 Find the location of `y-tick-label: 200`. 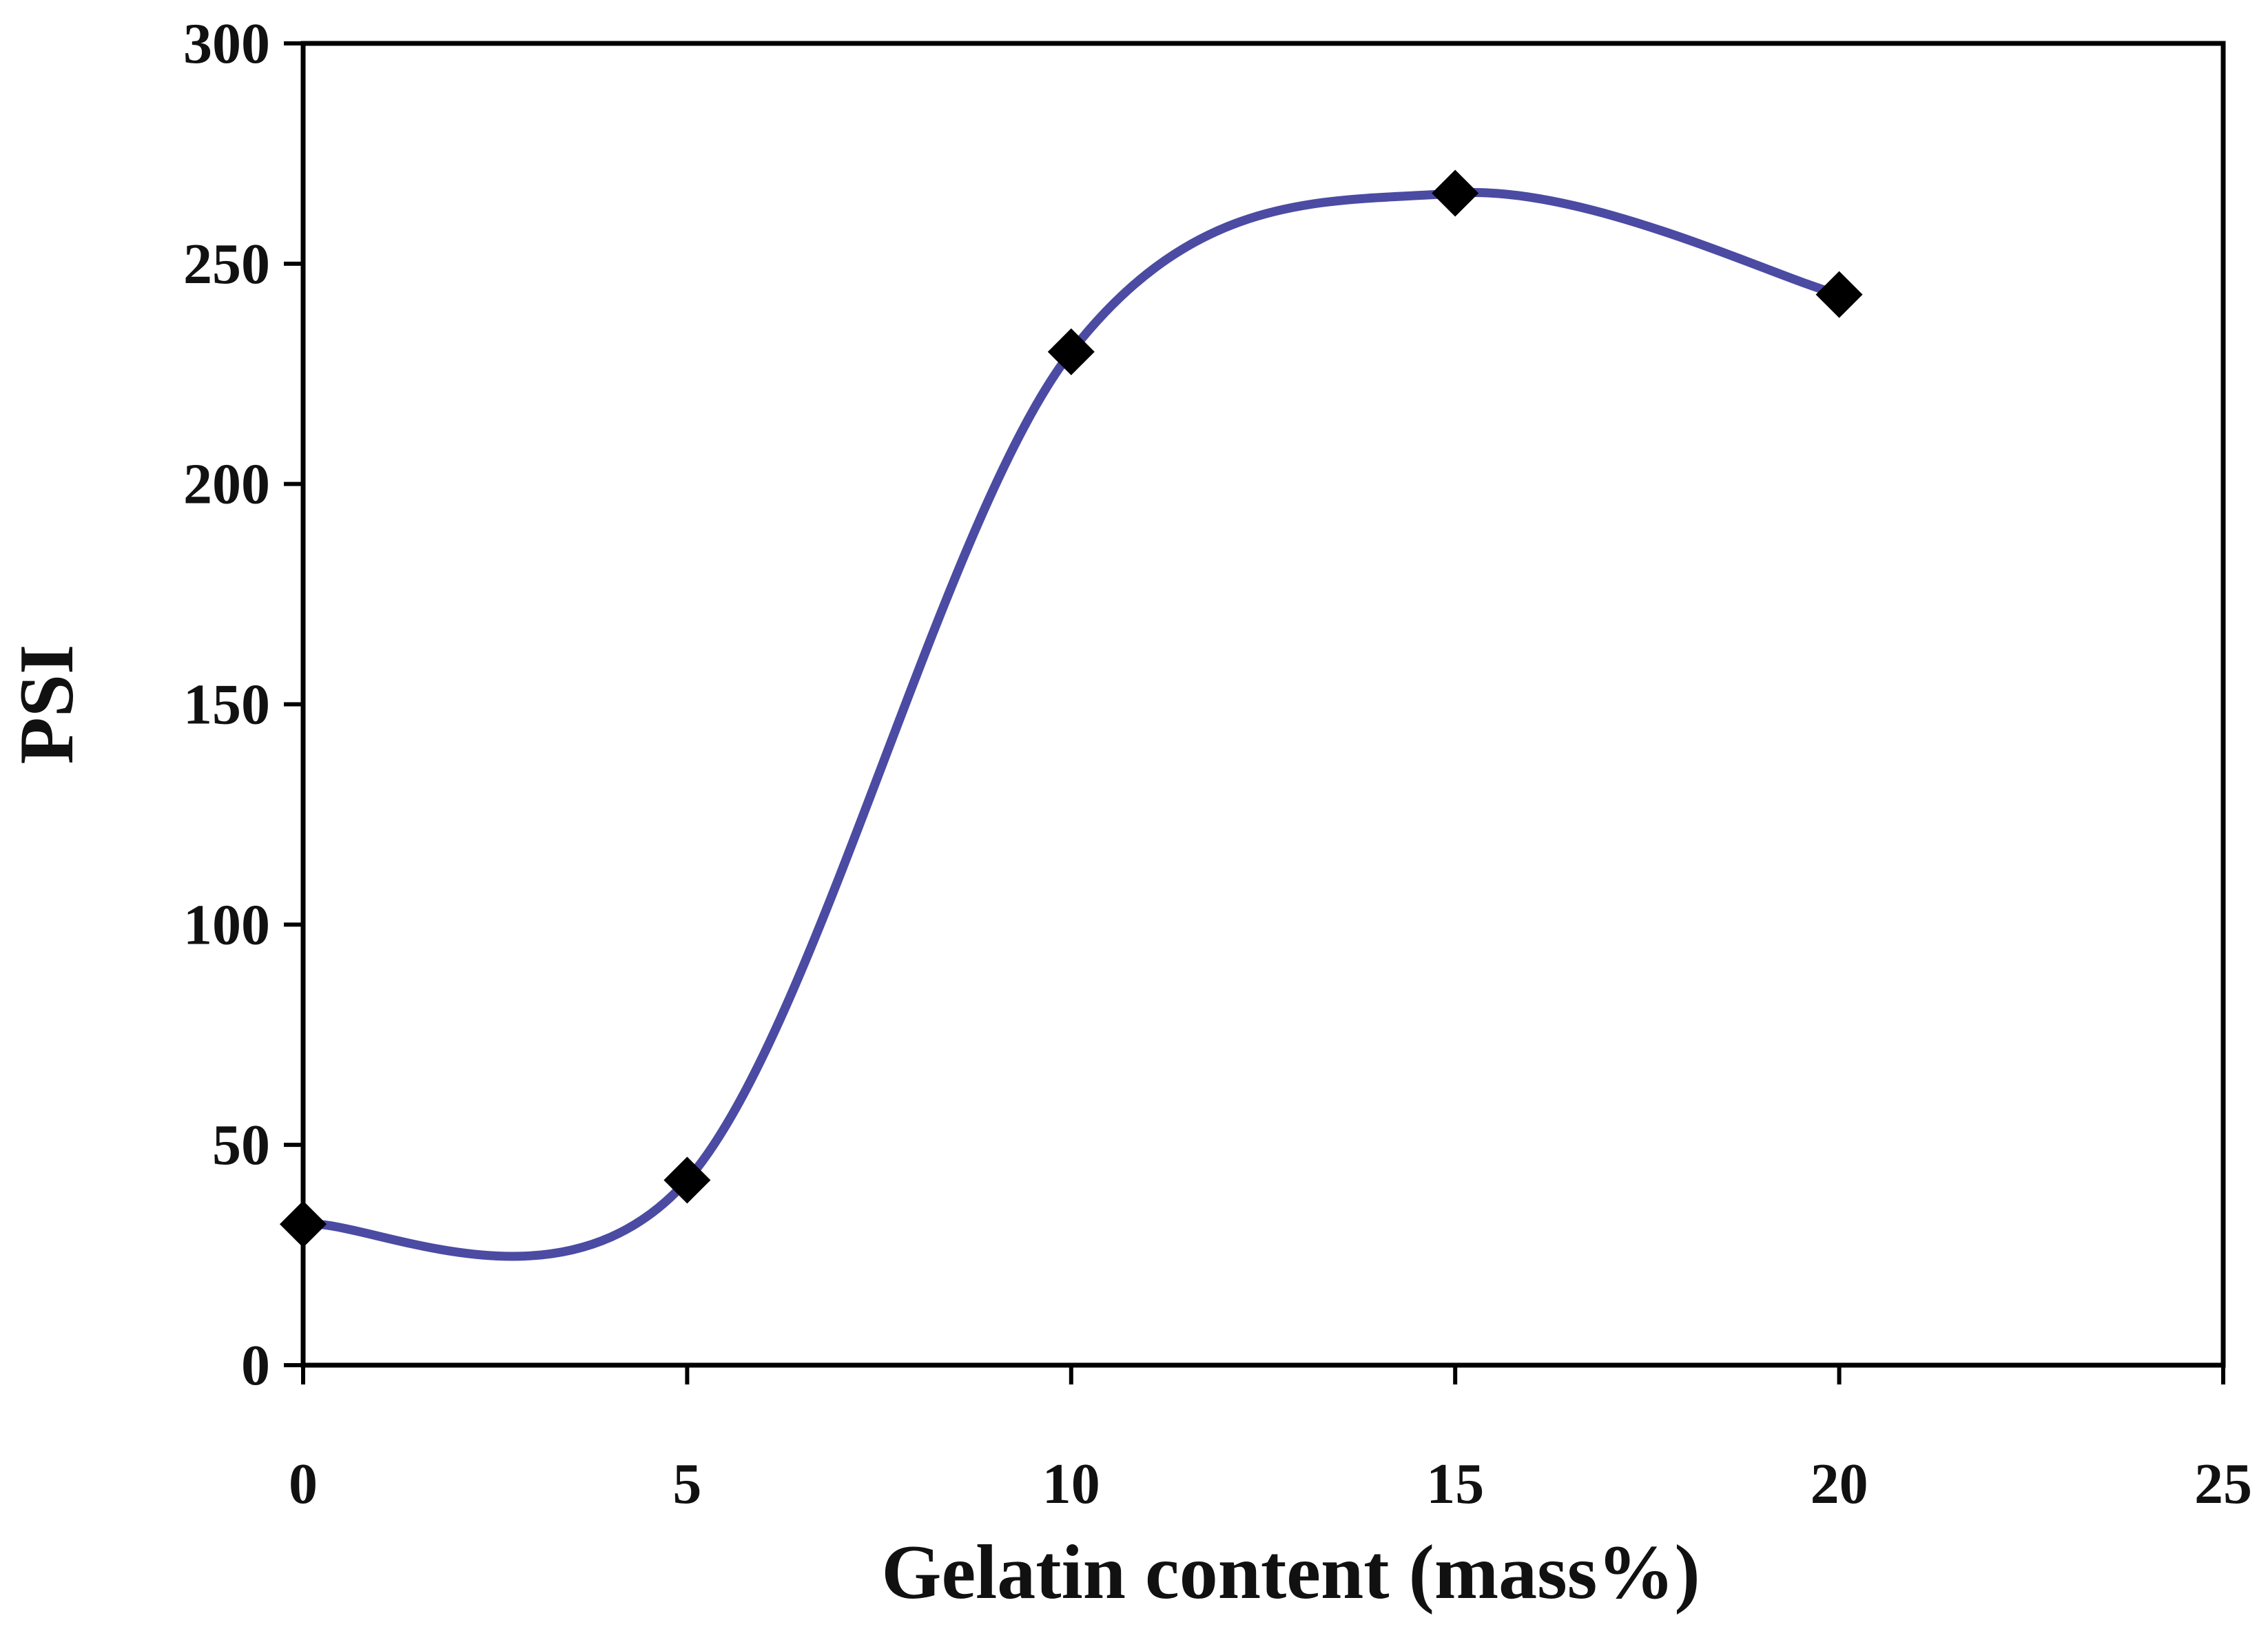

y-tick-label: 200 is located at coordinates (226, 485).